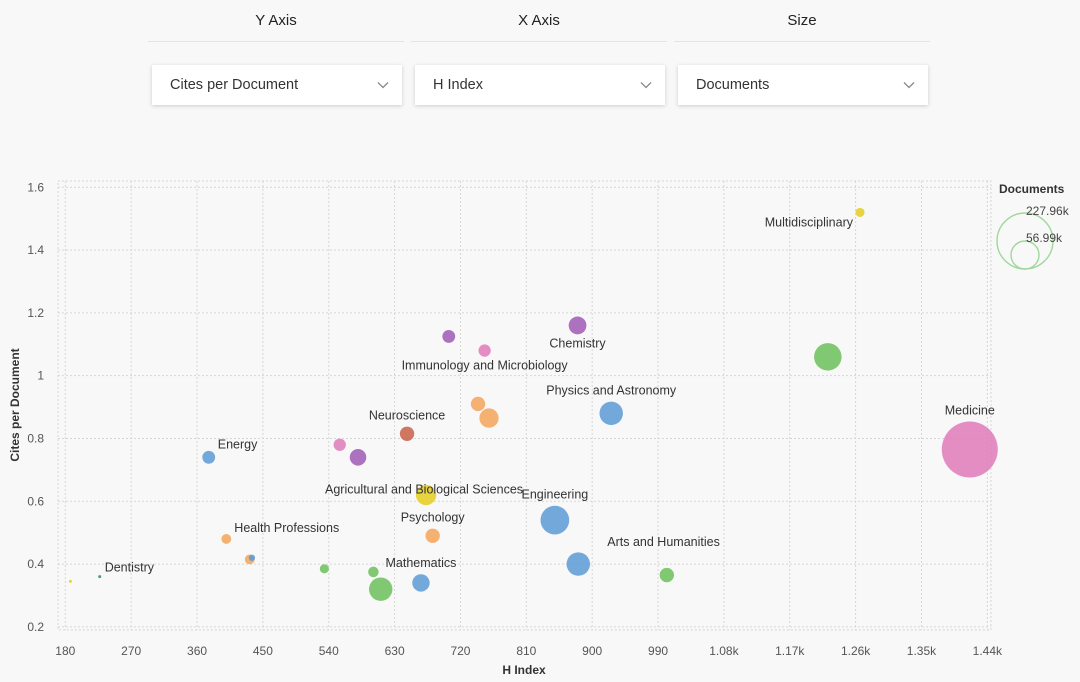 The height and width of the screenshot is (682, 1080). I want to click on bubble-label: Engineering, so click(555, 495).